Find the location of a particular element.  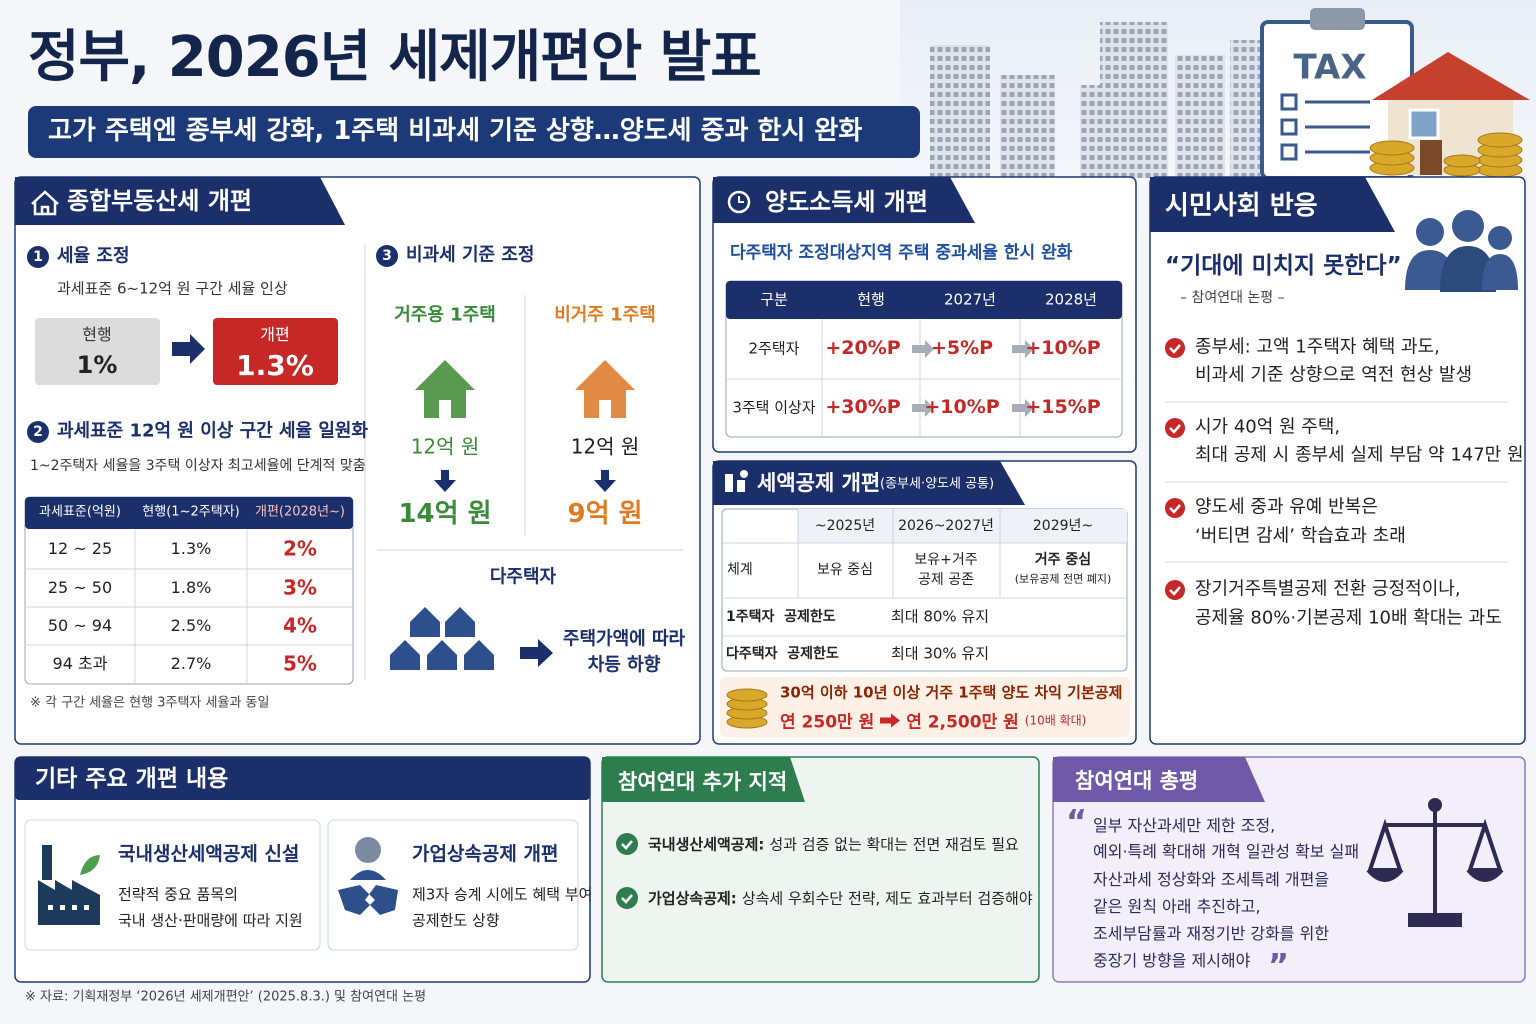

point-label: 국내생산세액공제: is located at coordinates (706, 844).